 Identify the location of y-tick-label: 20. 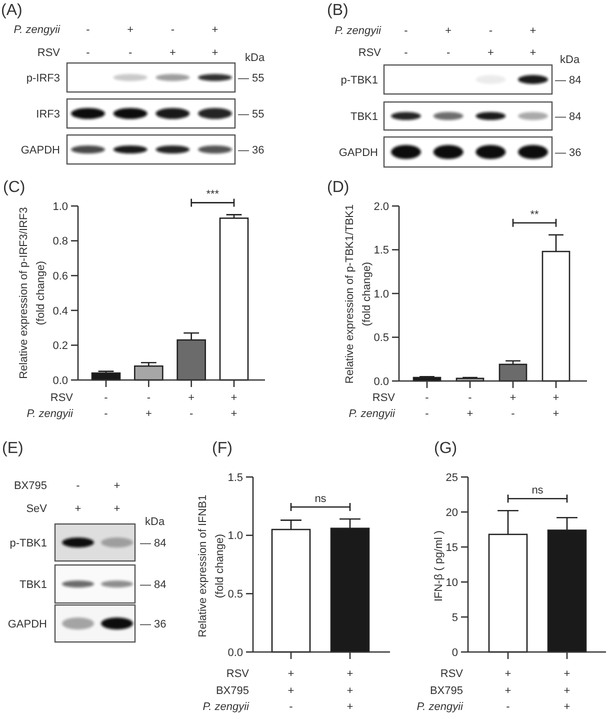
(452, 512).